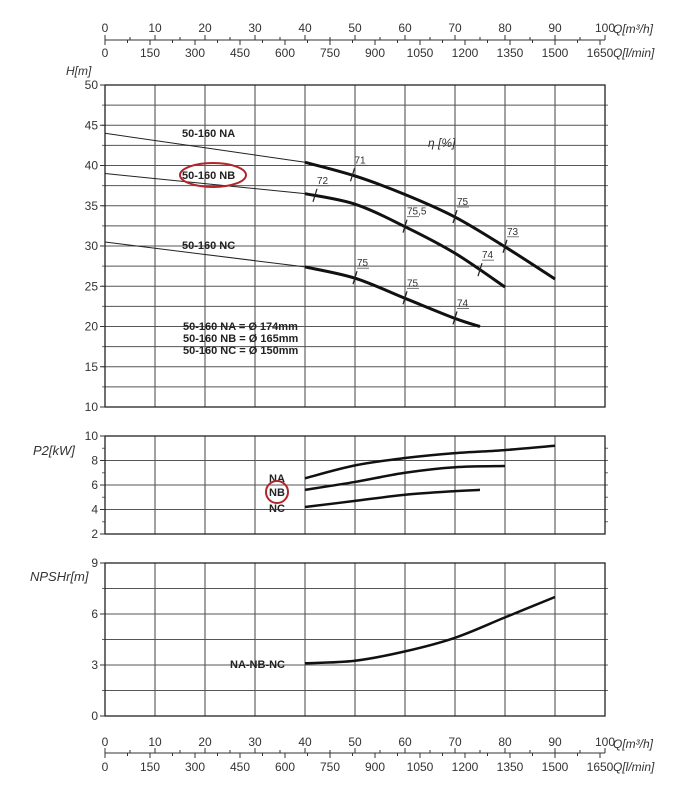 The image size is (695, 803). I want to click on y-tick-label: 9, so click(94, 563).